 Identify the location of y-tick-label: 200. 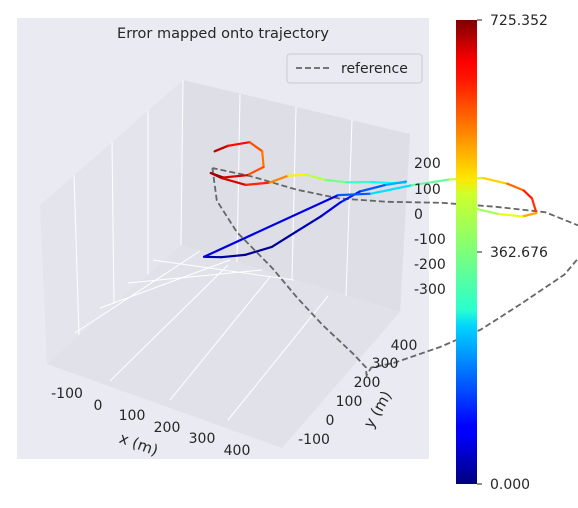
(367, 383).